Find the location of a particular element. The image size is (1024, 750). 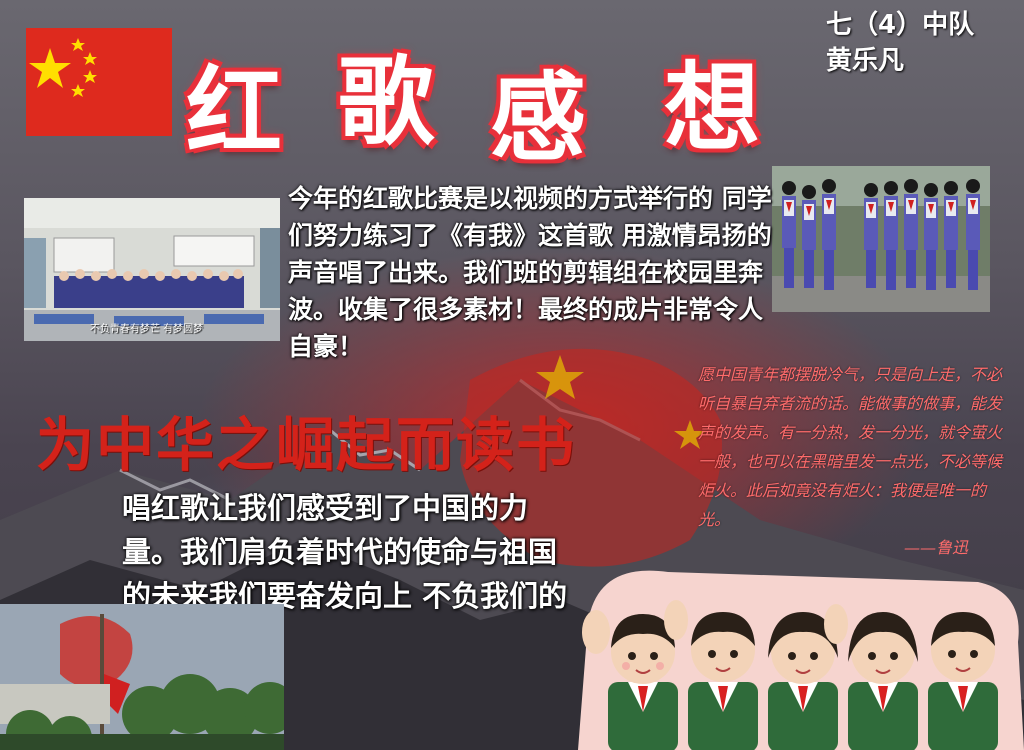

students-photo-image is located at coordinates (881, 239).